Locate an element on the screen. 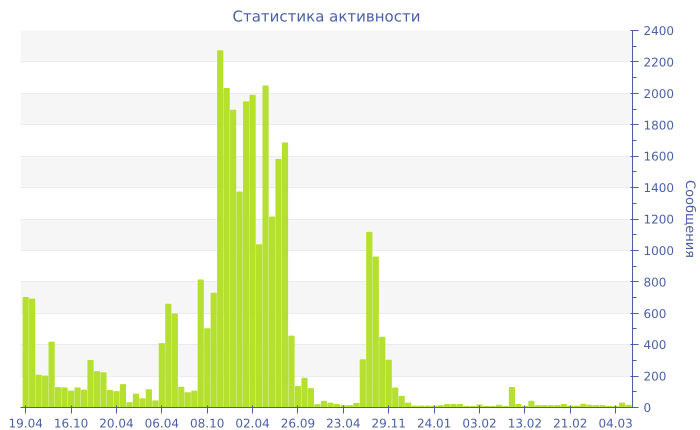  x-tick-label: 21.02 is located at coordinates (570, 423).